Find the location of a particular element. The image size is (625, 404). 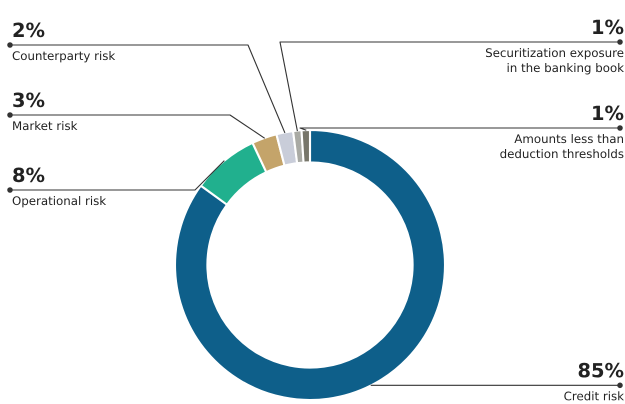

slice-label: Operational risk is located at coordinates (59, 202).